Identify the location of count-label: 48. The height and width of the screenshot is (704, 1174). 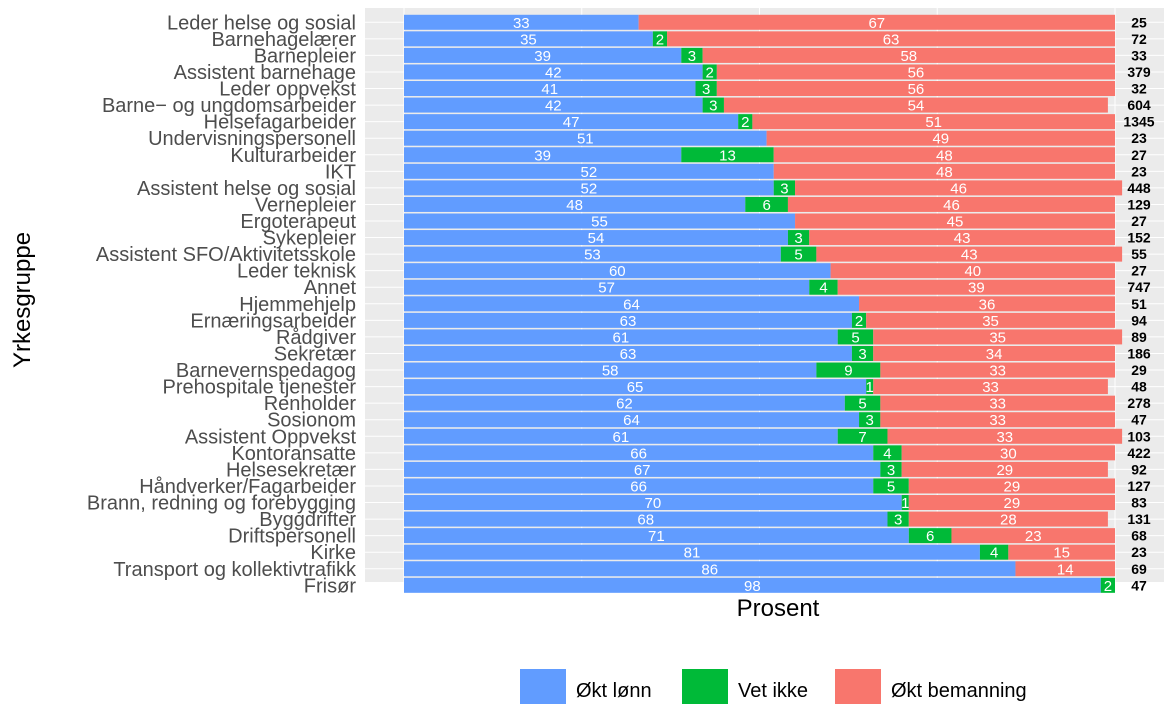
(1139, 387).